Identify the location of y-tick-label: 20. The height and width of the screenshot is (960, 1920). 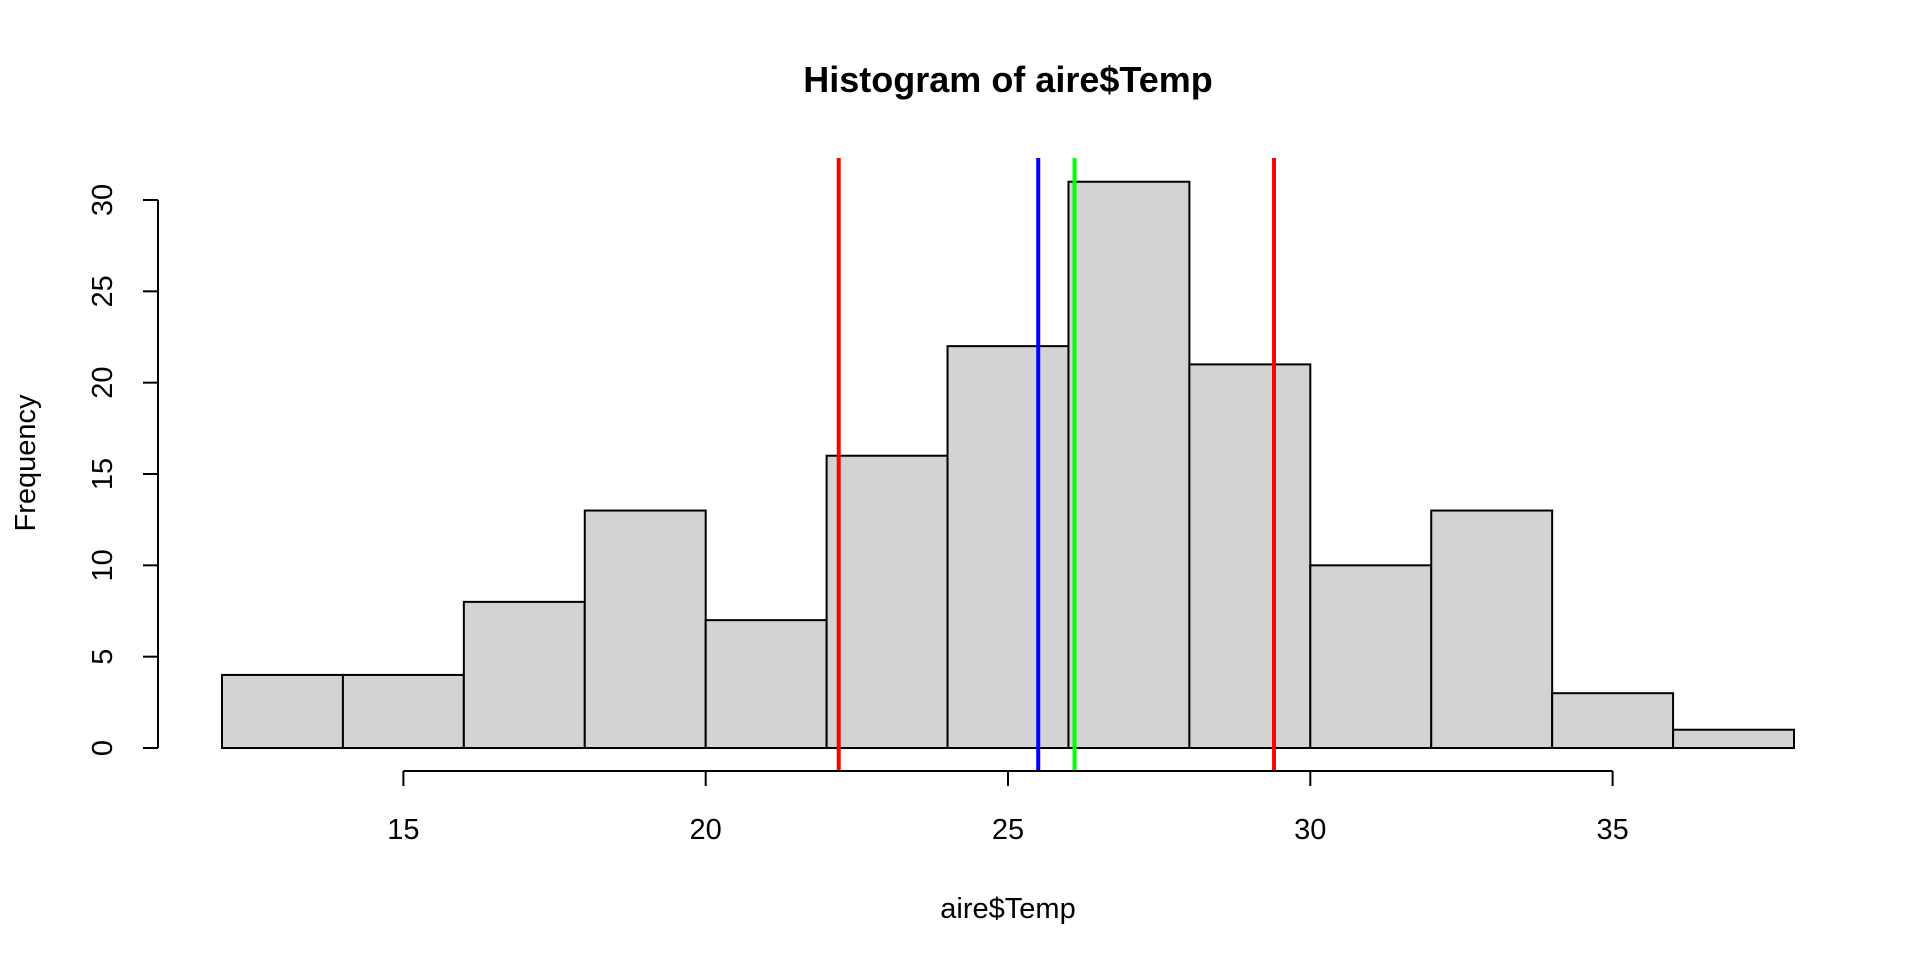
(103, 383).